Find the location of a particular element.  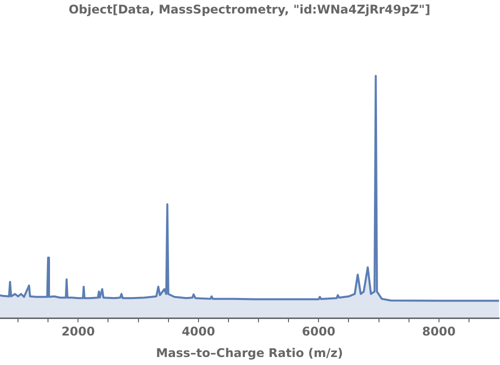

x-tick-label: 4000 is located at coordinates (199, 331).